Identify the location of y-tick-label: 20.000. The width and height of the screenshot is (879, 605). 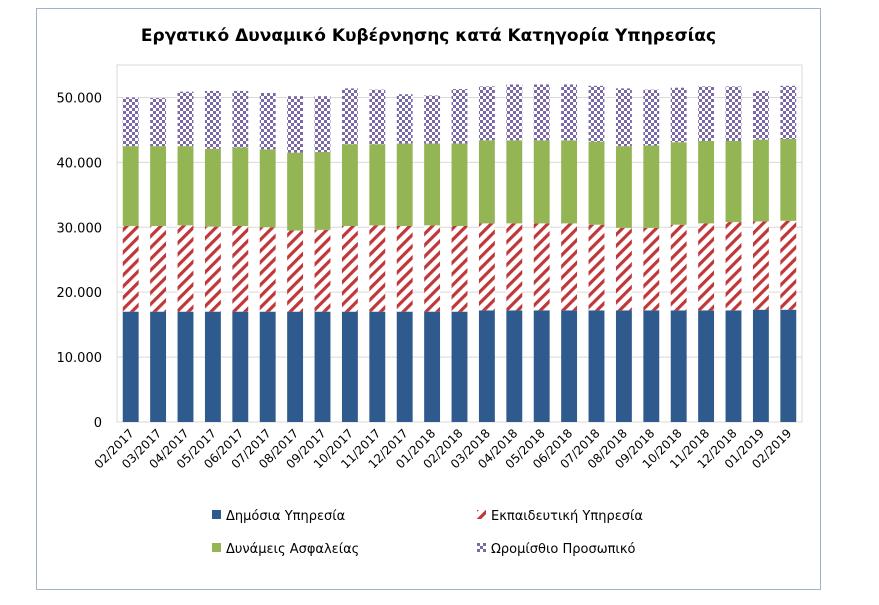
(80, 293).